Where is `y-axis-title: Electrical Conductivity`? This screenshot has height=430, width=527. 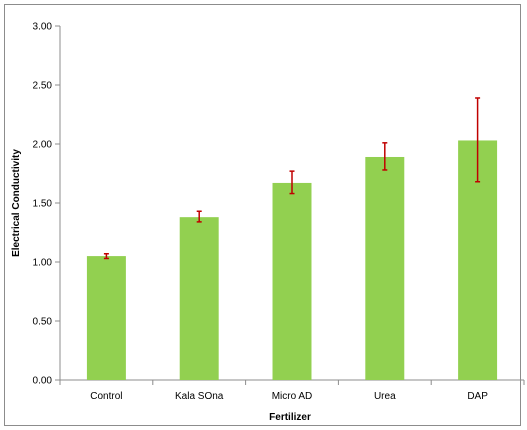 y-axis-title: Electrical Conductivity is located at coordinates (16, 203).